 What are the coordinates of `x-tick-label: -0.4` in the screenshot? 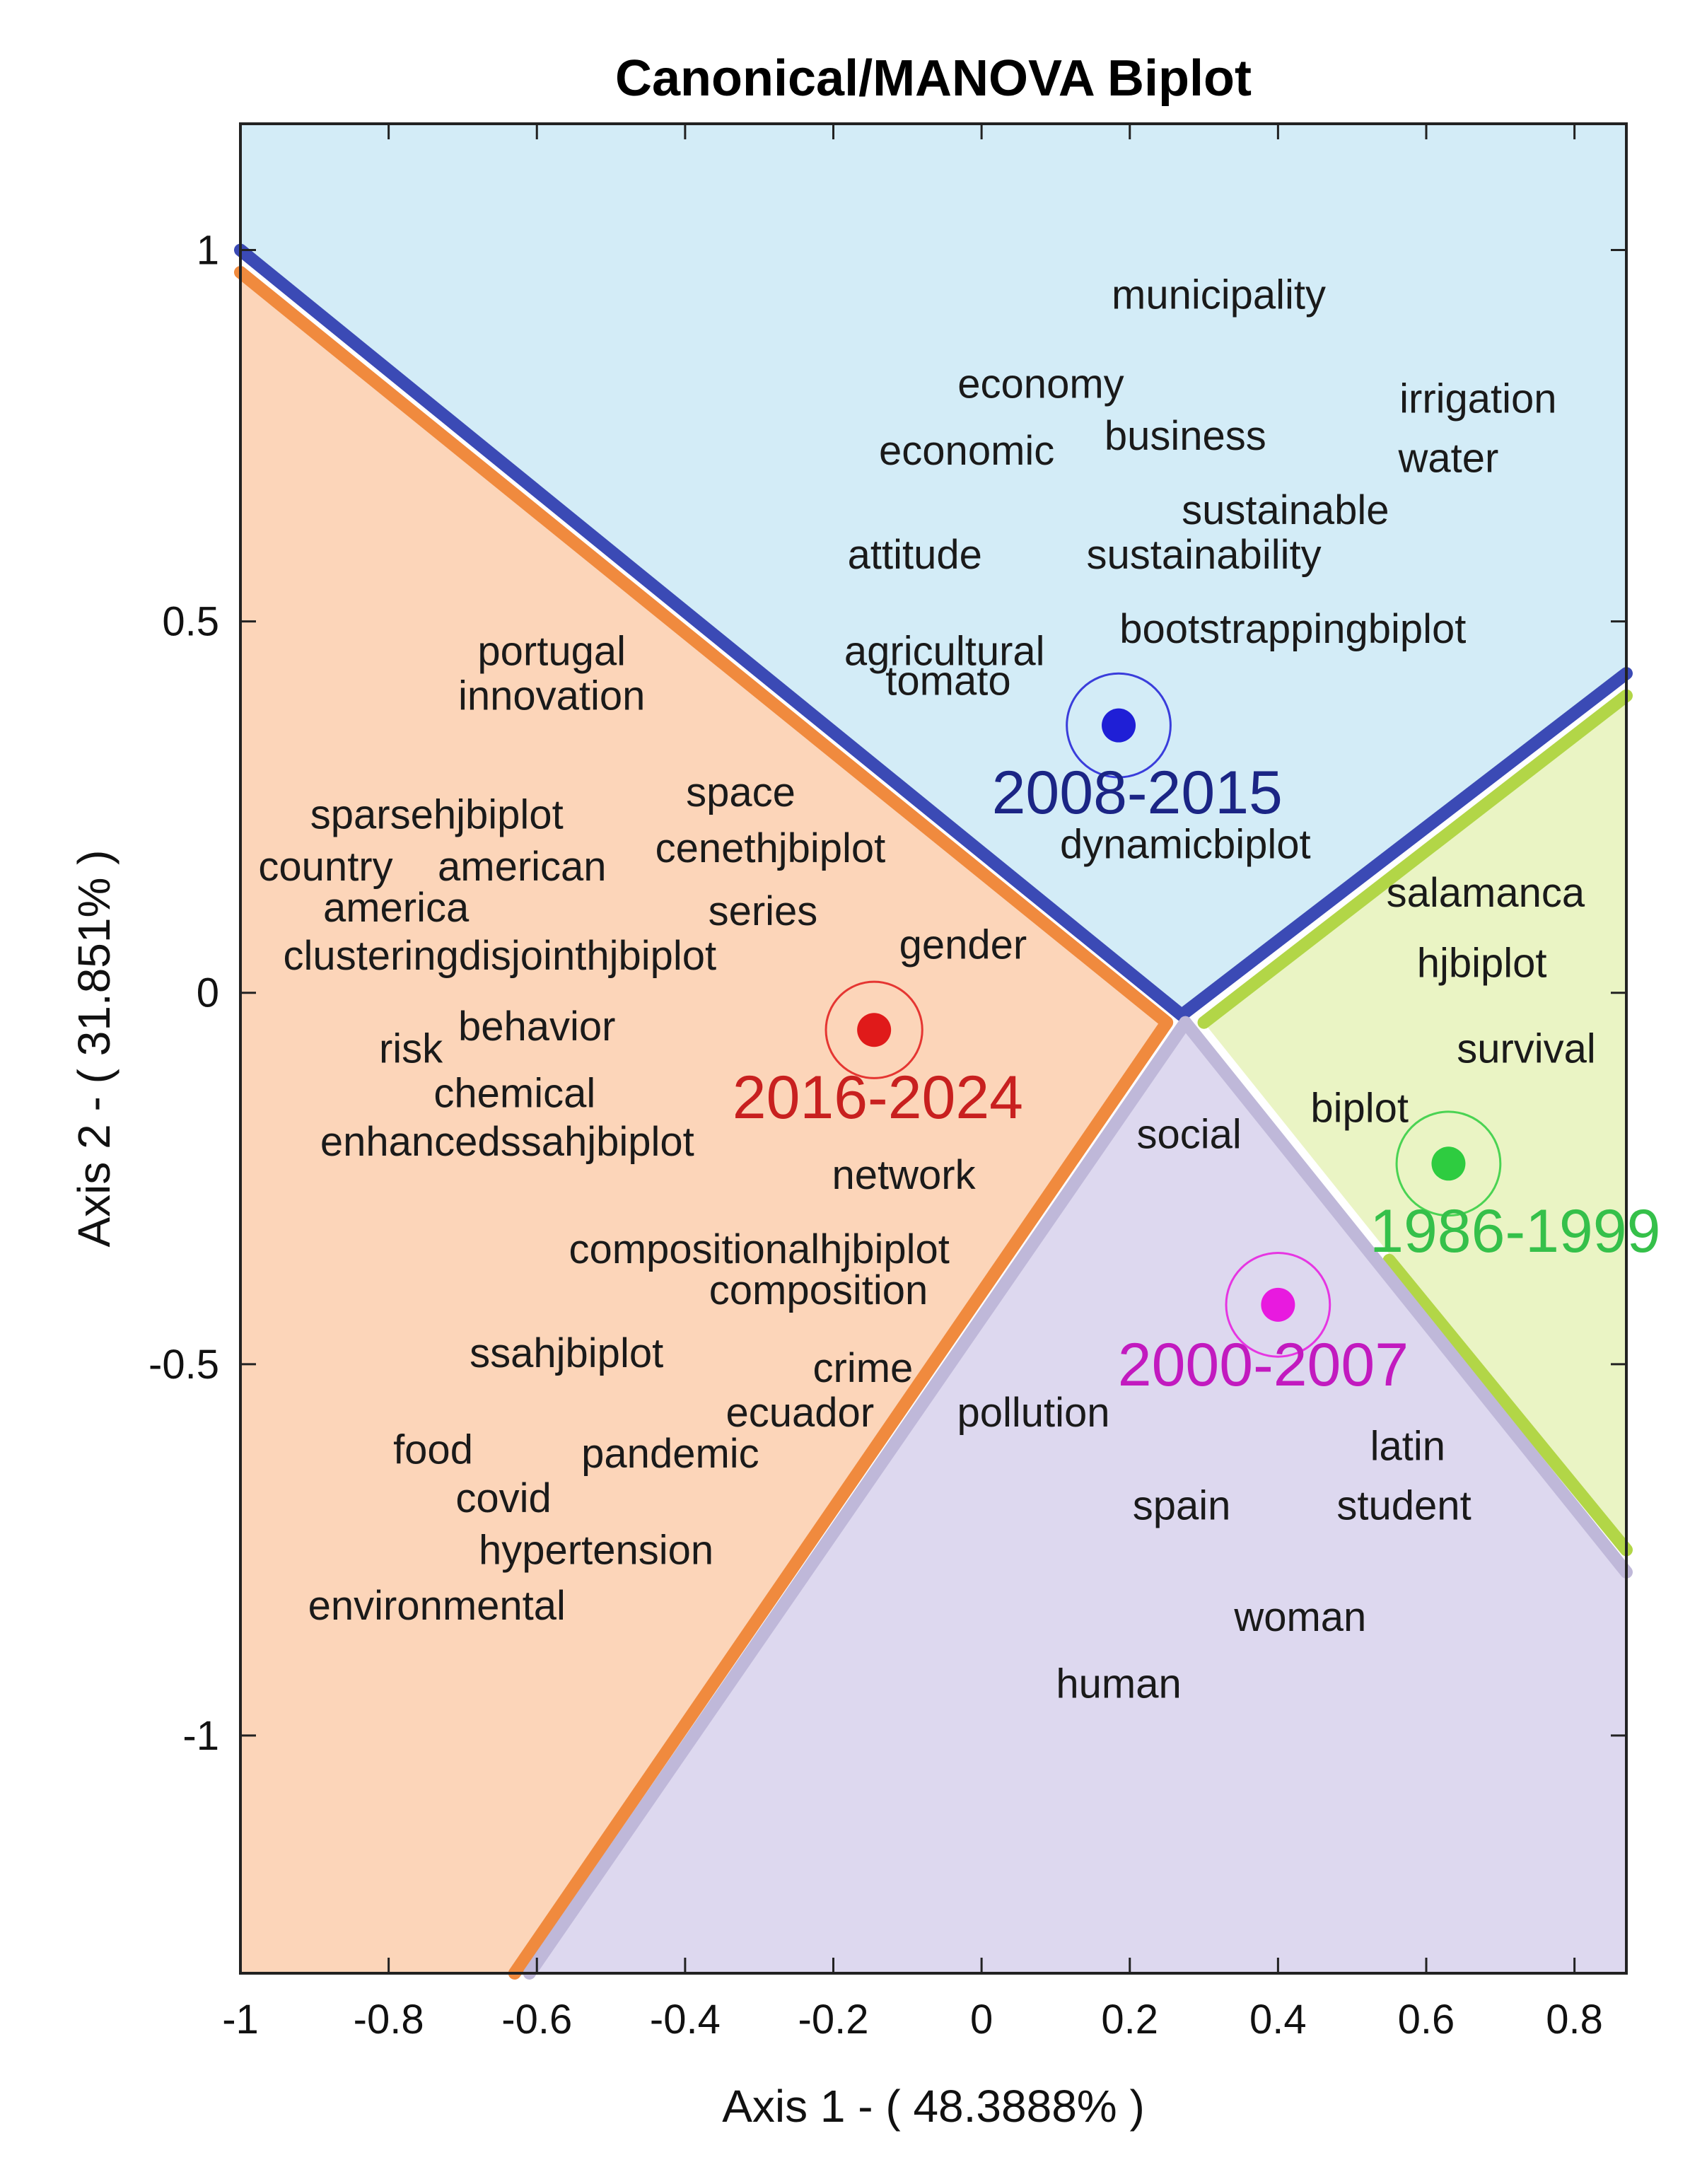 It's located at (685, 2020).